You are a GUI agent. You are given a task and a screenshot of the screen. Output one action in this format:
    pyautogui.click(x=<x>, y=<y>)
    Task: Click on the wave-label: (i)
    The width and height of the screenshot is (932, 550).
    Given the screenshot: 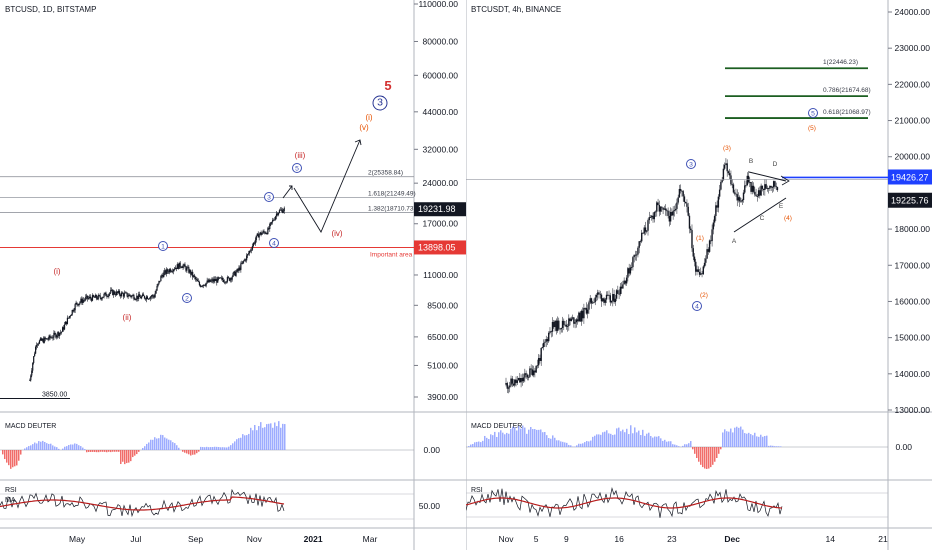 What is the action you would take?
    pyautogui.click(x=368, y=117)
    